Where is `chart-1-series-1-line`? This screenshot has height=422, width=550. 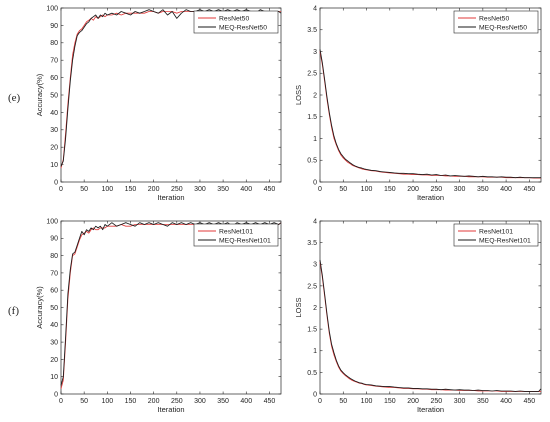 chart-1-series-1-line is located at coordinates (430, 114).